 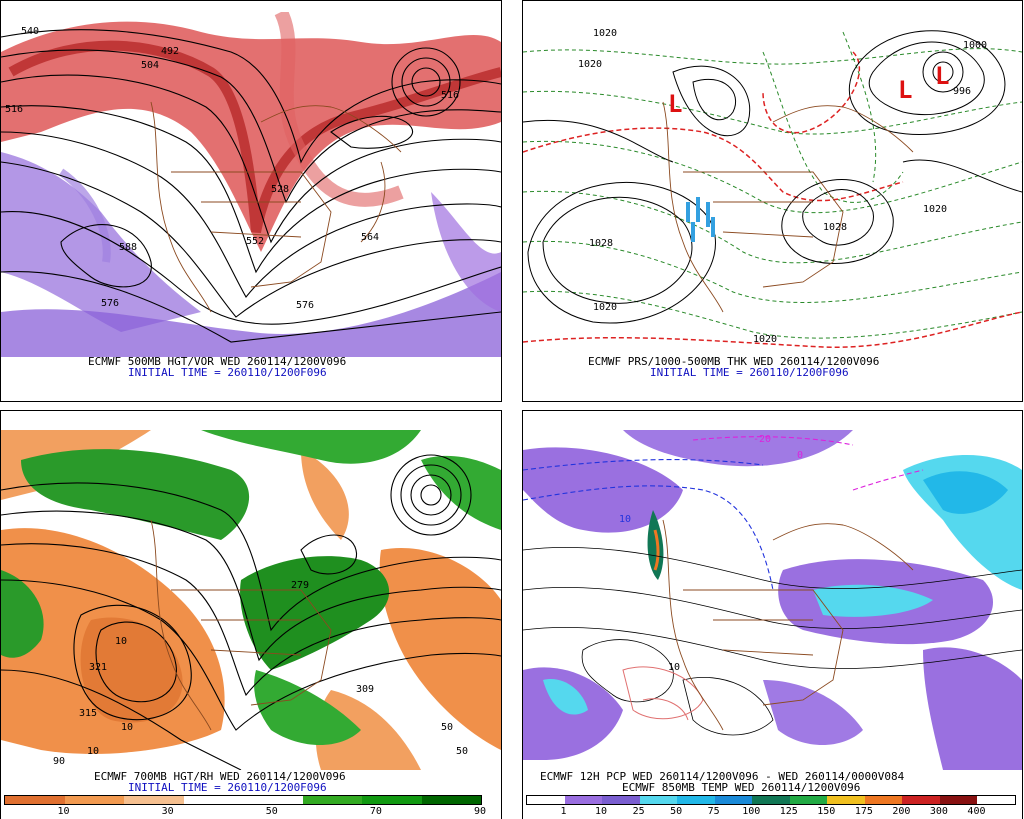 I want to click on contour-label: 564, so click(x=370, y=237).